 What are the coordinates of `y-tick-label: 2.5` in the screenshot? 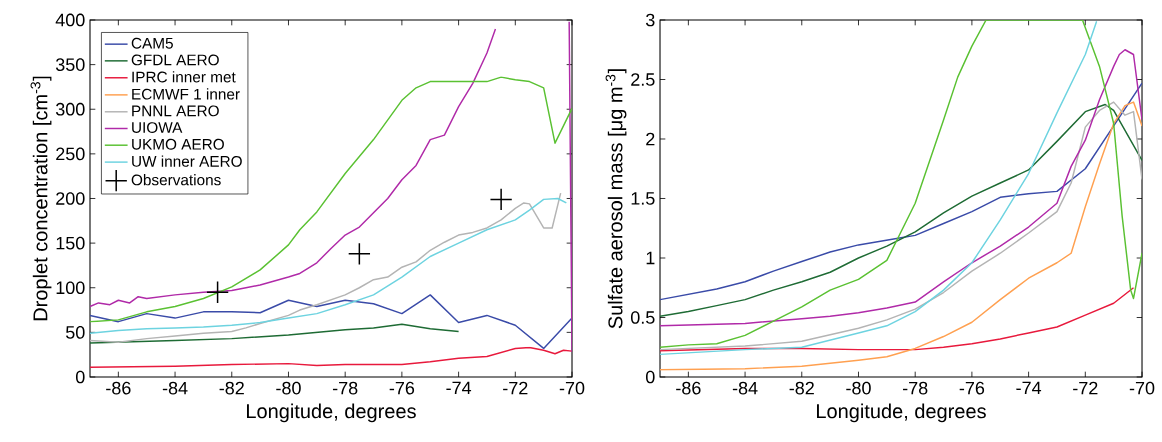 It's located at (643, 79).